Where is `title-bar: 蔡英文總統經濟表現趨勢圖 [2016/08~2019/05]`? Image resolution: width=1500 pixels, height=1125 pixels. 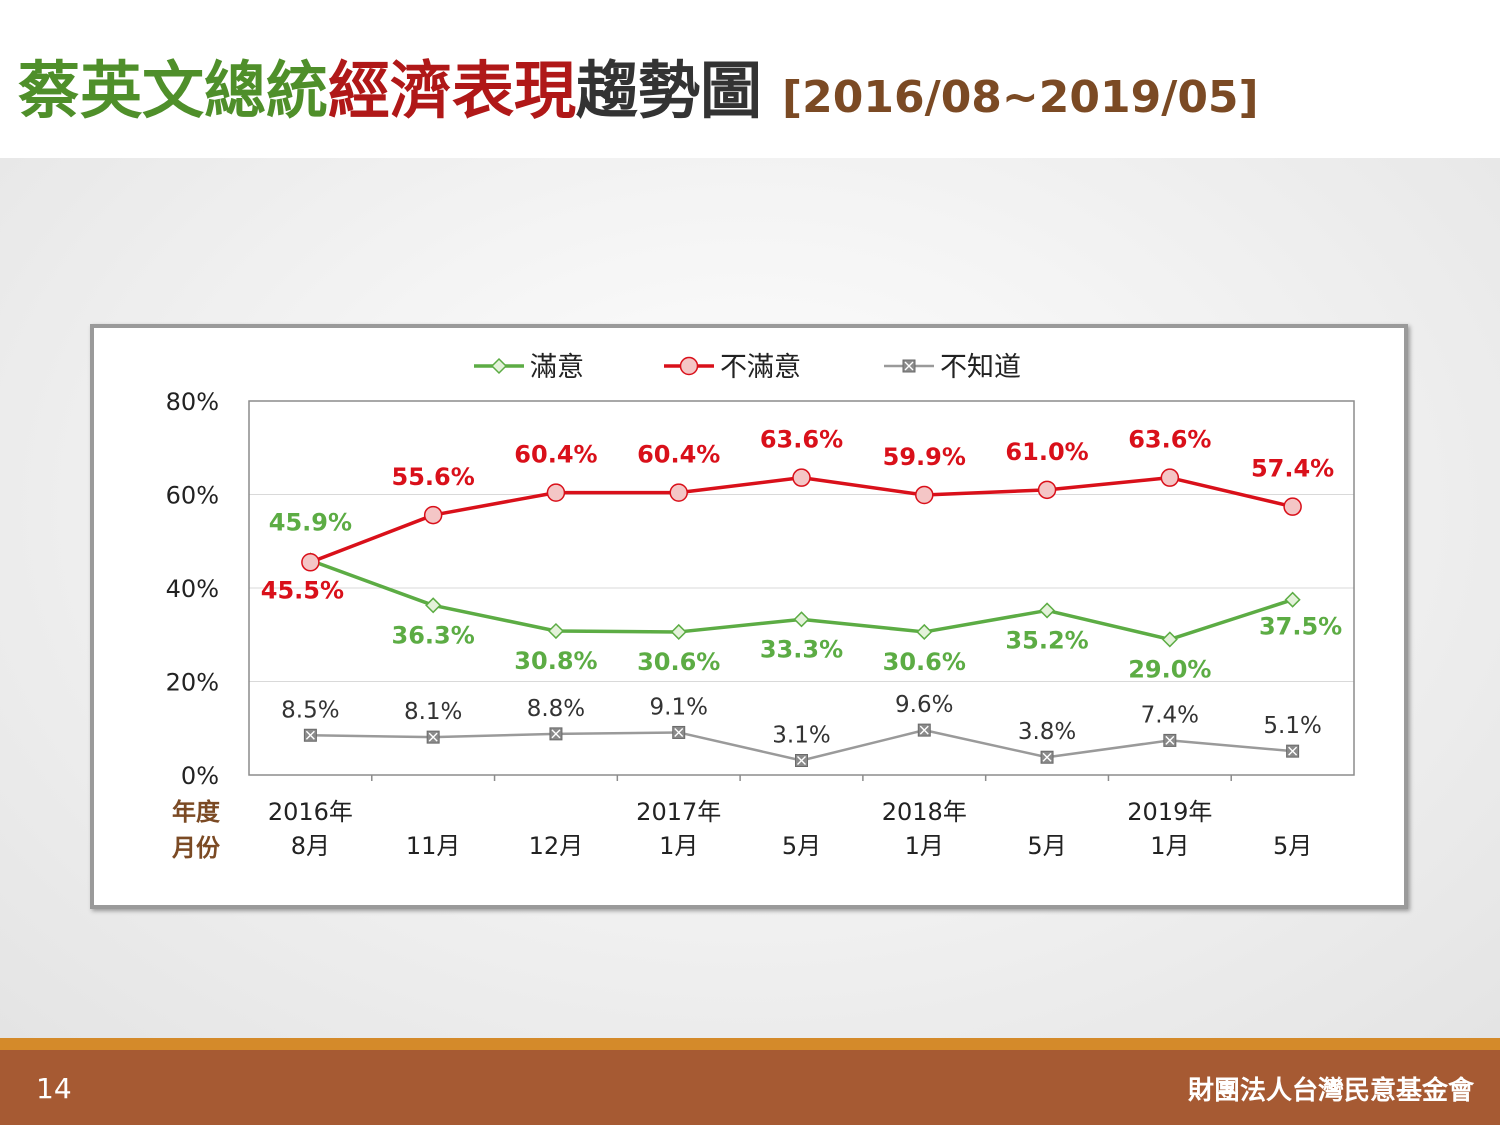
title-bar: 蔡英文總統經濟表現趨勢圖 [2016/08~2019/05] is located at coordinates (750, 79).